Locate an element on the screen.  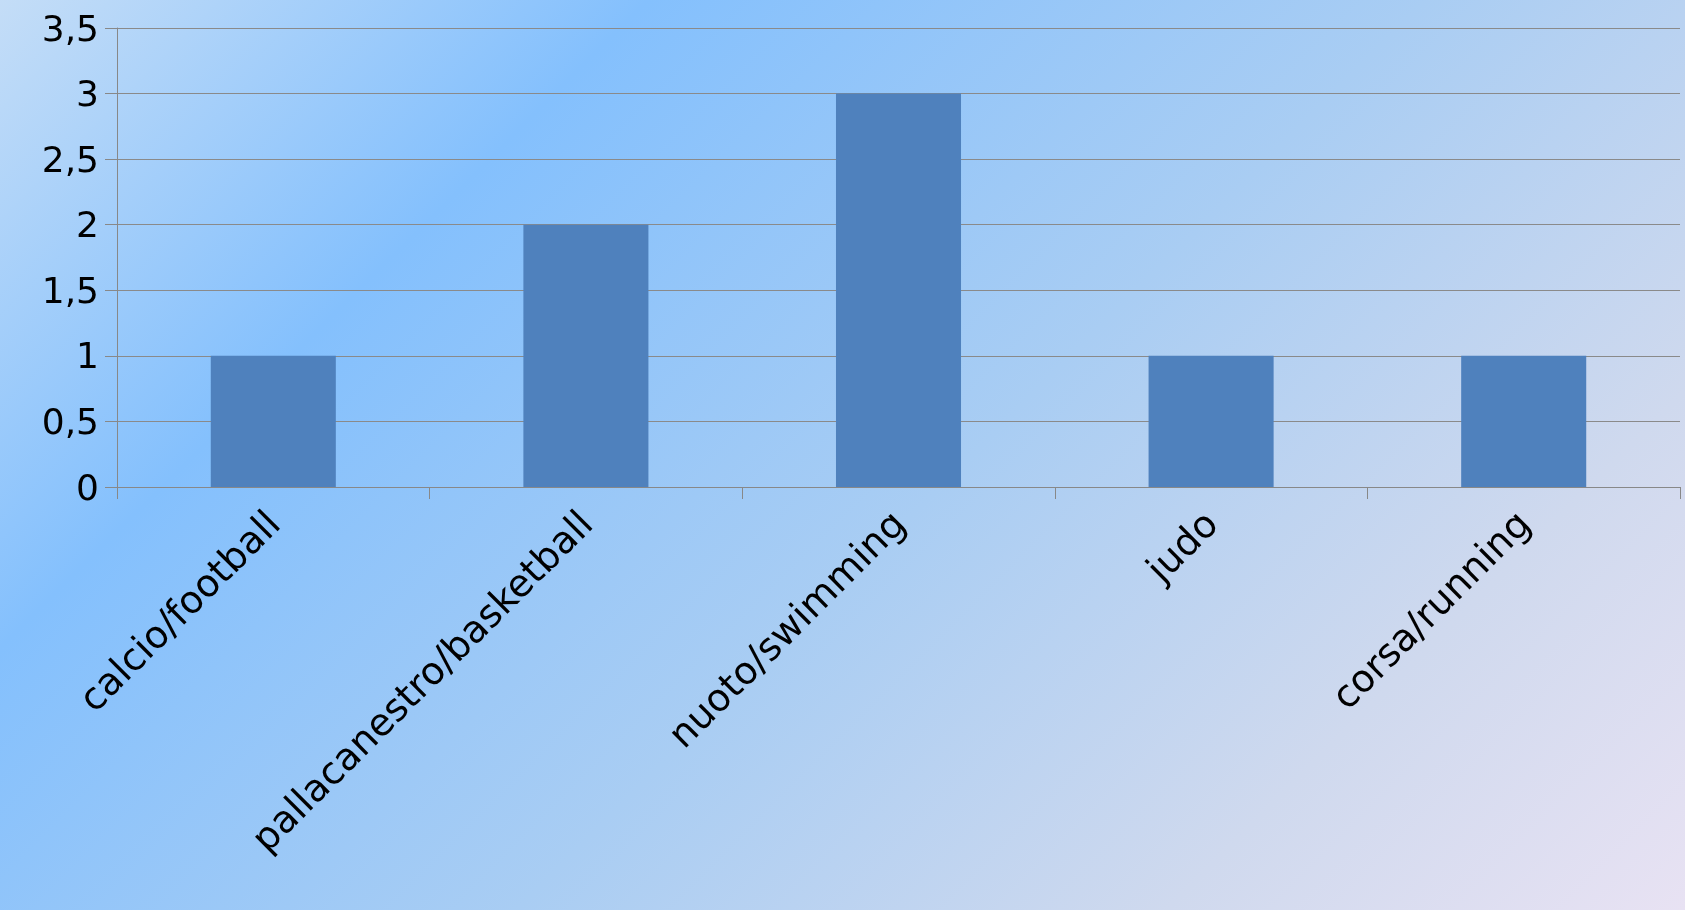
y-tick-label: 1,5 is located at coordinates (70, 290).